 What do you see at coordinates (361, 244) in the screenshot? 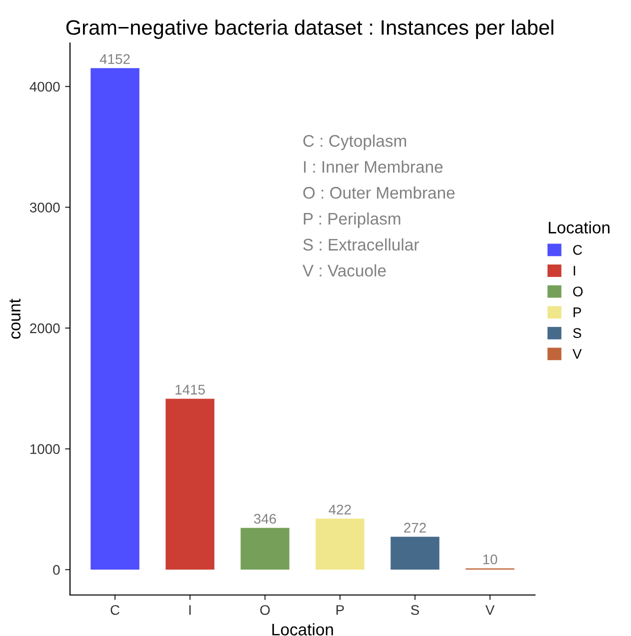
I see `annotation: S : Extracellular` at bounding box center [361, 244].